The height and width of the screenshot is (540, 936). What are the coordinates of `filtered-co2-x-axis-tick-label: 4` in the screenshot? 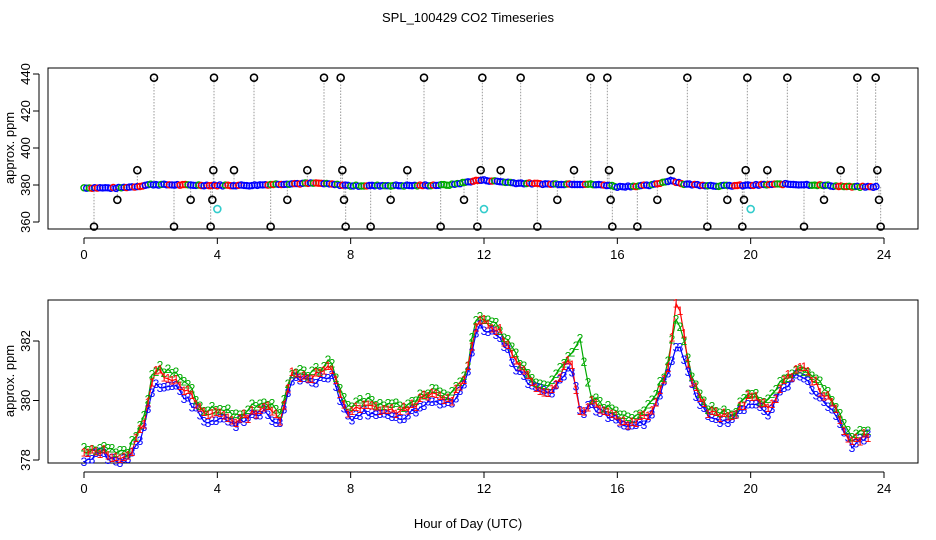 It's located at (217, 488).